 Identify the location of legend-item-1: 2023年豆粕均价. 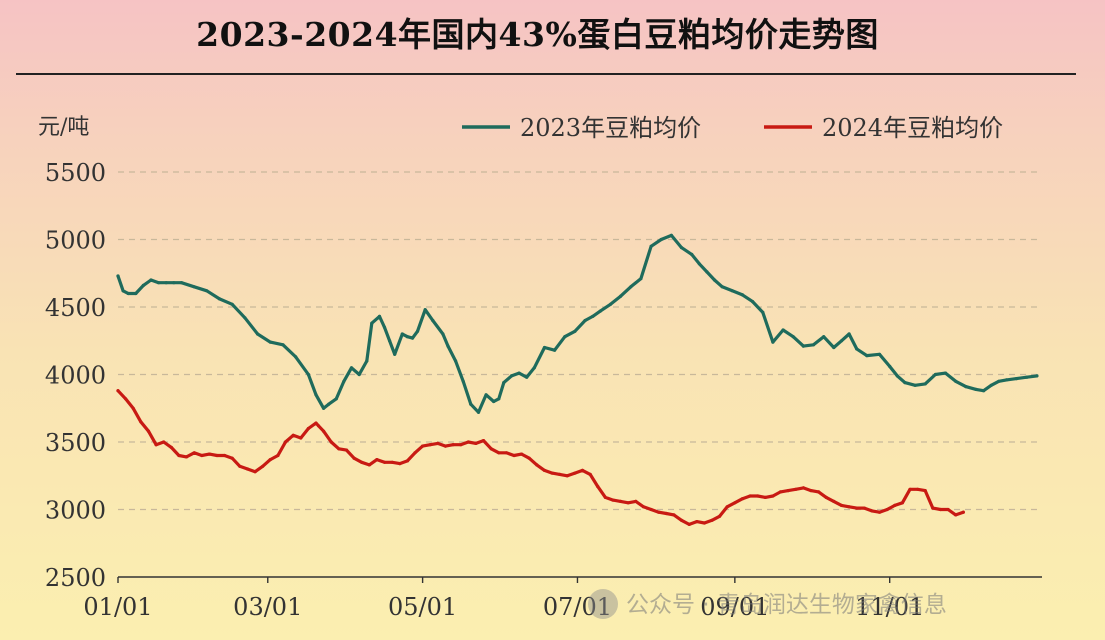
(581, 128).